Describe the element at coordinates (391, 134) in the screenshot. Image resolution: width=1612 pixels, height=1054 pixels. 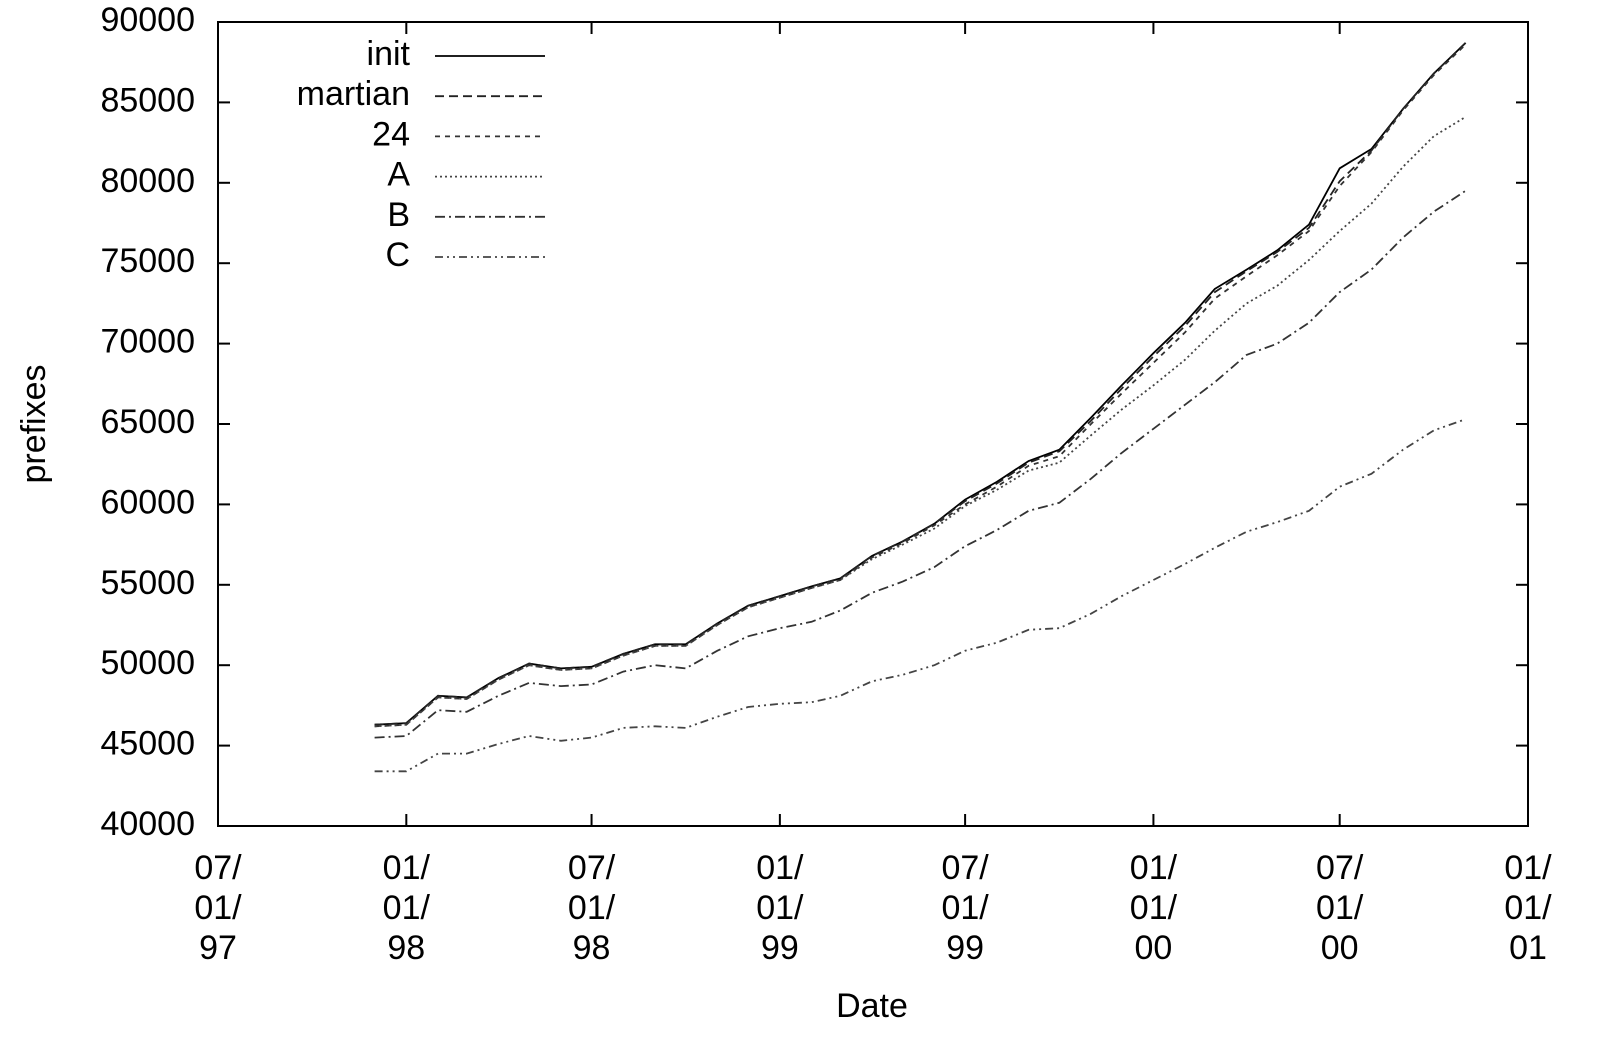
I see `legend-label: 24` at that location.